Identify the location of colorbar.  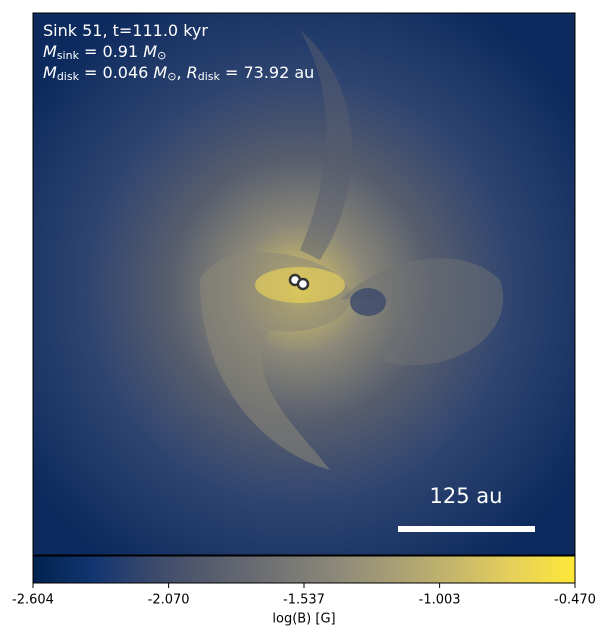
(304, 569).